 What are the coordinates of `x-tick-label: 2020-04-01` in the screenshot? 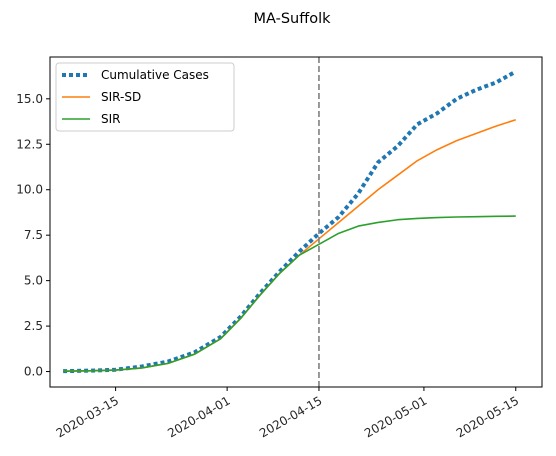 It's located at (198, 416).